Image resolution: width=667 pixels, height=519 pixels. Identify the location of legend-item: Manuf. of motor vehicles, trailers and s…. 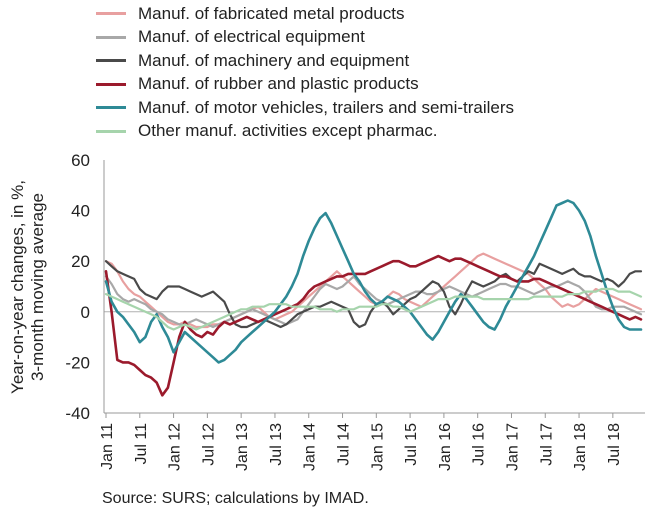
(305, 108).